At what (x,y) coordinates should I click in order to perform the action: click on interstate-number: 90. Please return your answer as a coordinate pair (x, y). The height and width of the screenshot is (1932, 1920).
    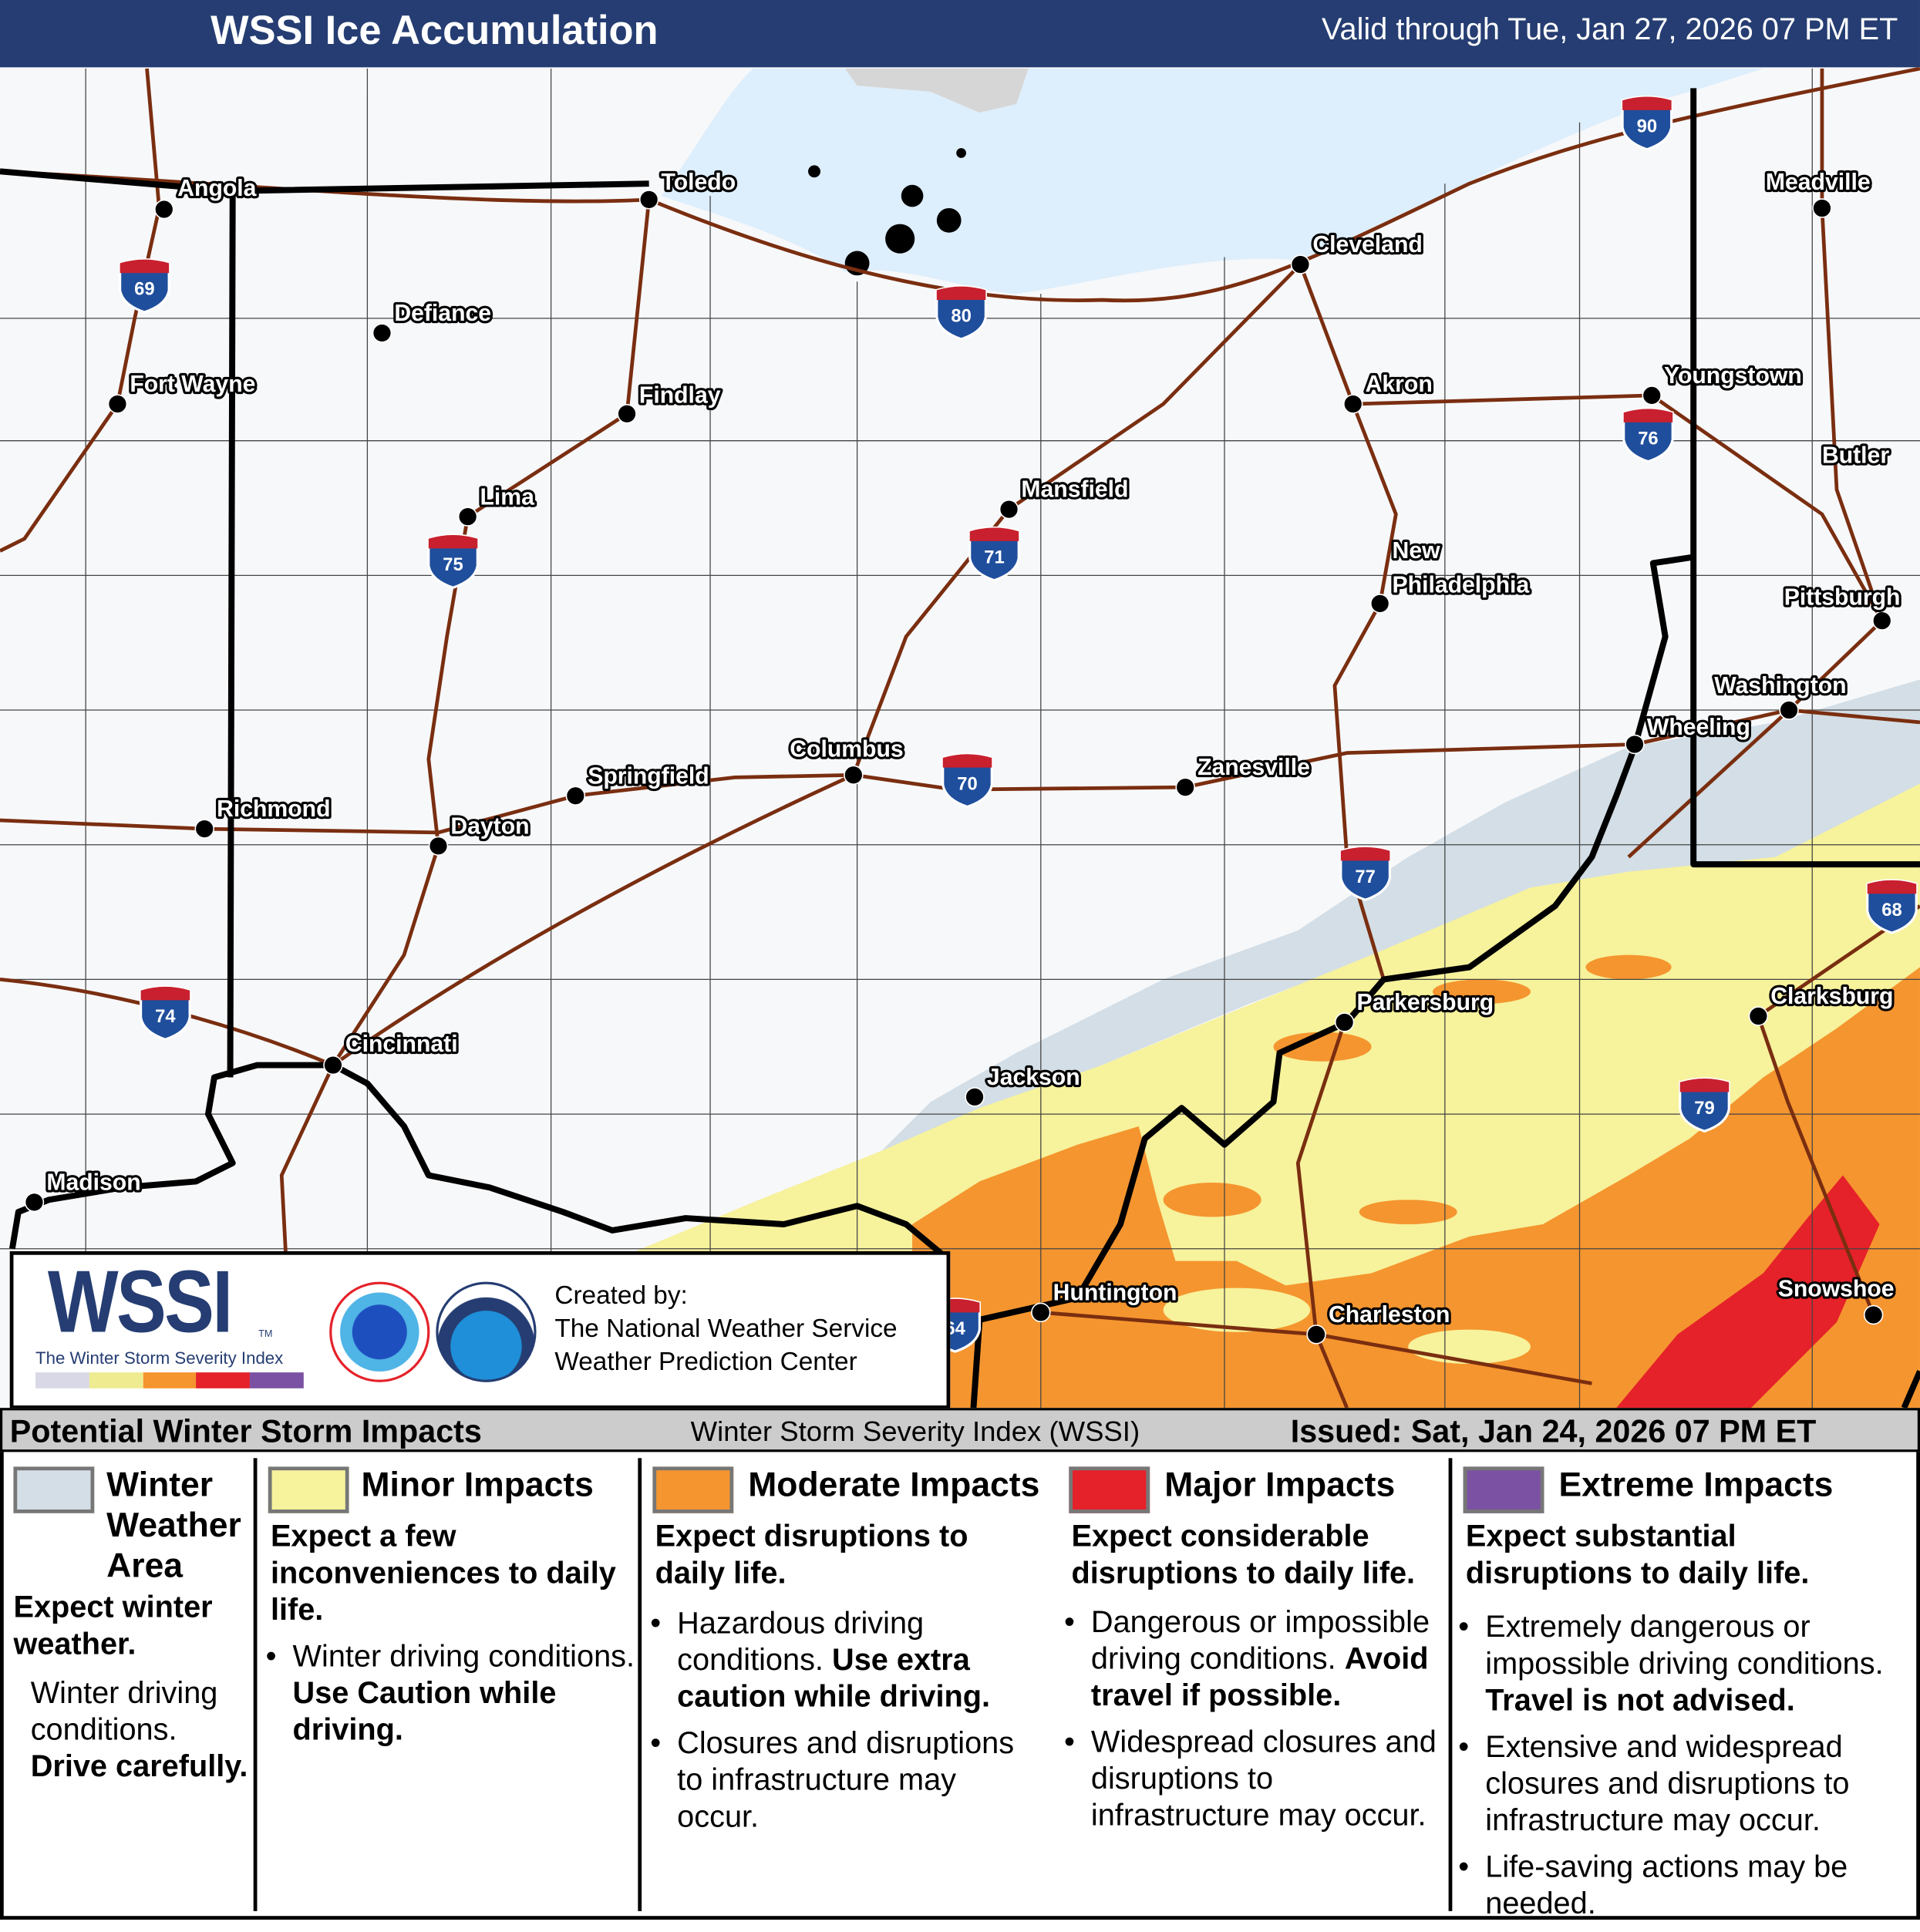
    Looking at the image, I should click on (1647, 126).